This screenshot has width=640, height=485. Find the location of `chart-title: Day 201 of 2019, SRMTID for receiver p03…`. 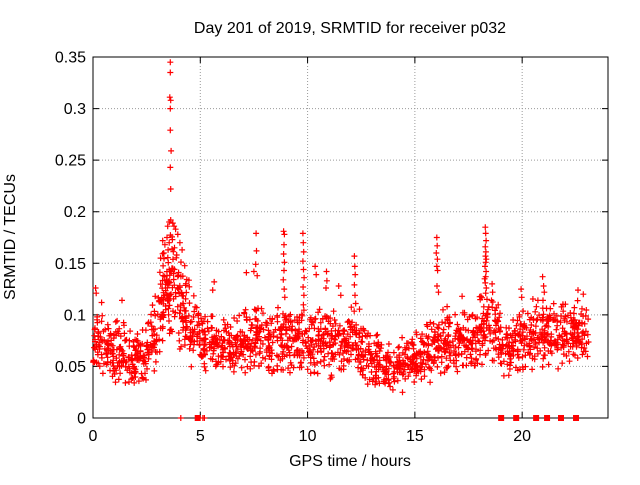

chart-title: Day 201 of 2019, SRMTID for receiver p03… is located at coordinates (350, 28).